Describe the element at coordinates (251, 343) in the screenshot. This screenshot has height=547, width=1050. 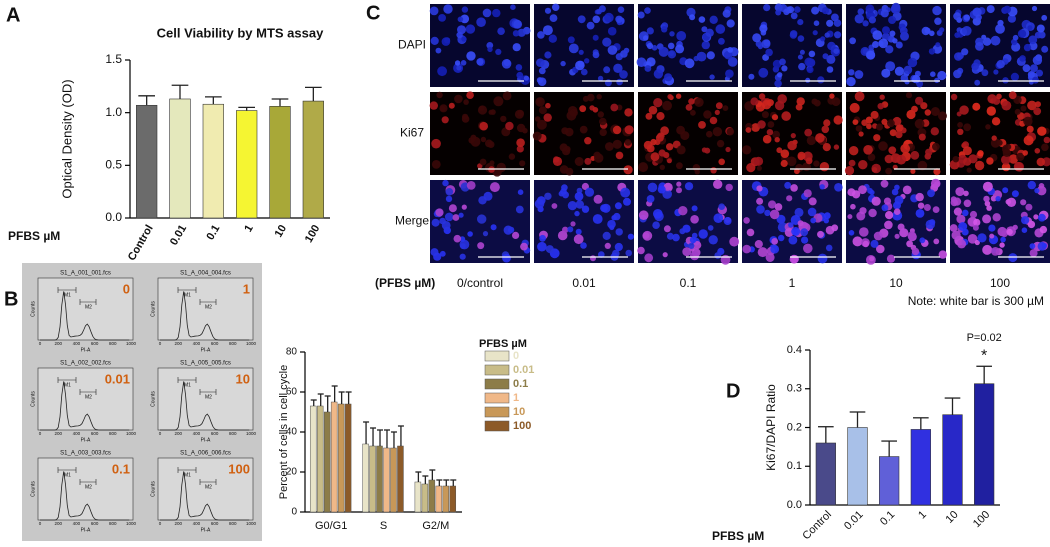
I see `x-tick-label: 1000` at that location.